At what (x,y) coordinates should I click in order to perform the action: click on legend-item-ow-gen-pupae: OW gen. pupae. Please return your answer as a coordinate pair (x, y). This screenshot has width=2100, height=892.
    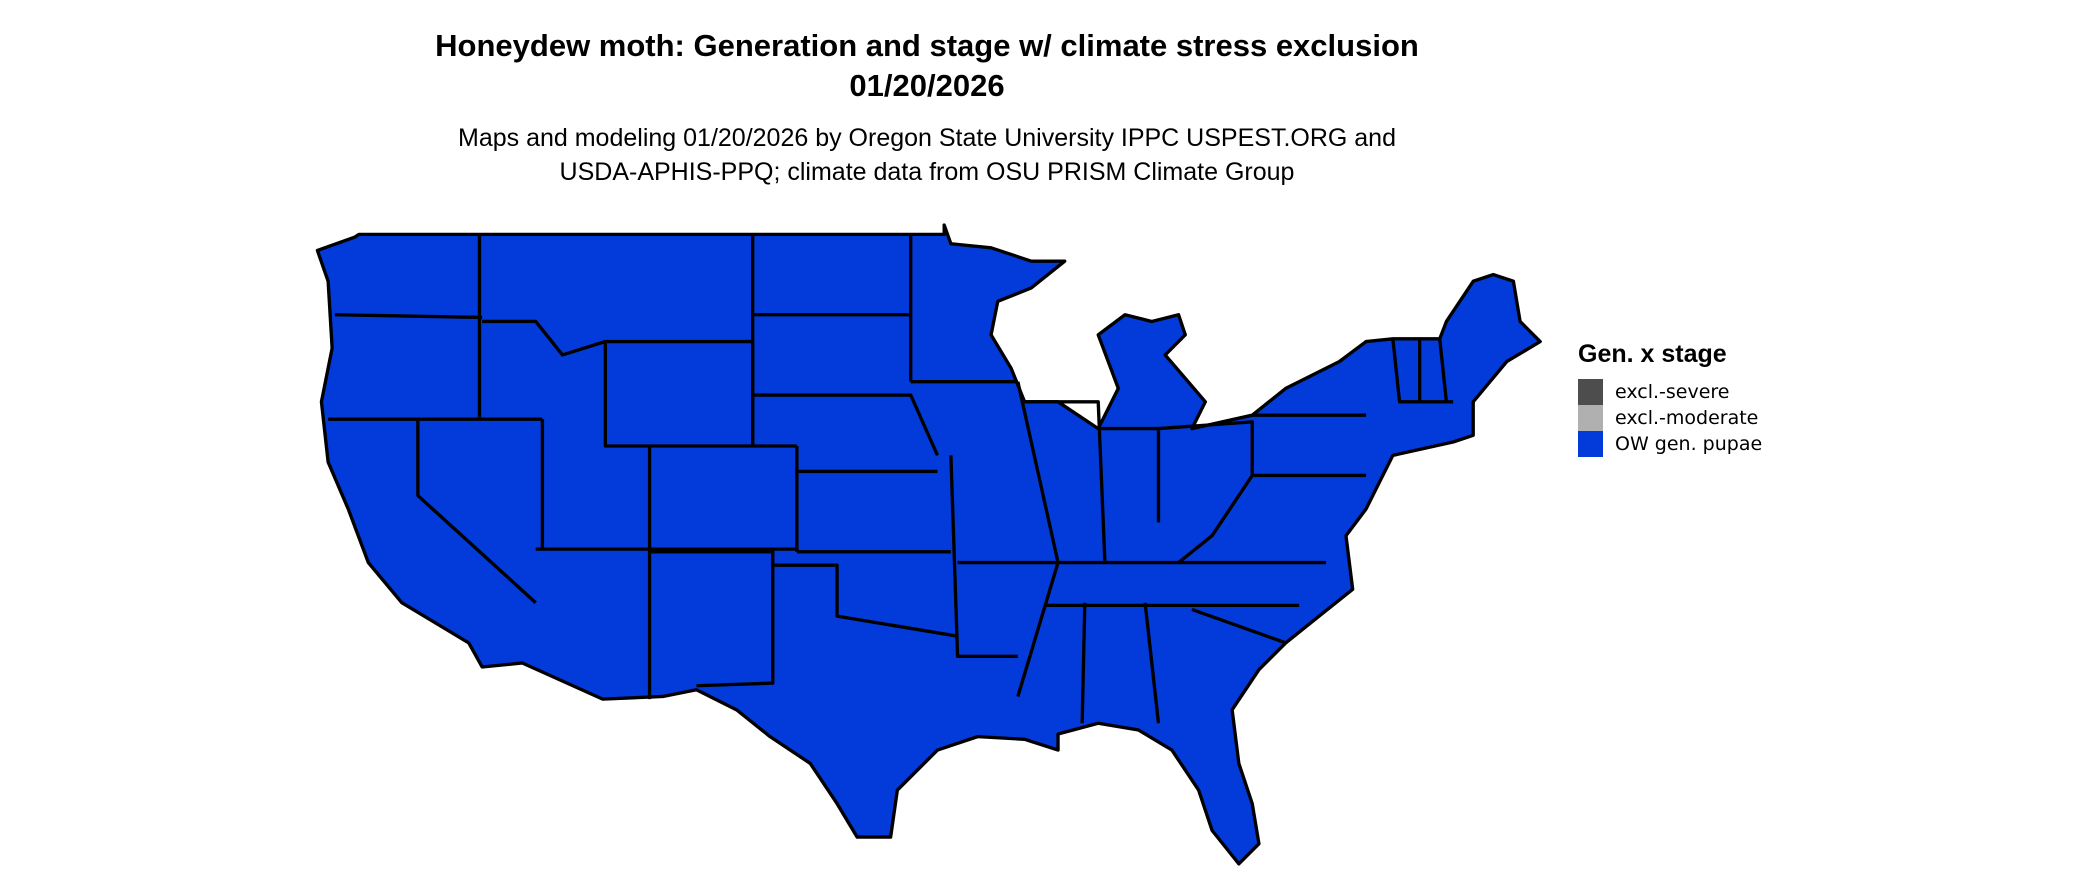
    Looking at the image, I should click on (1670, 444).